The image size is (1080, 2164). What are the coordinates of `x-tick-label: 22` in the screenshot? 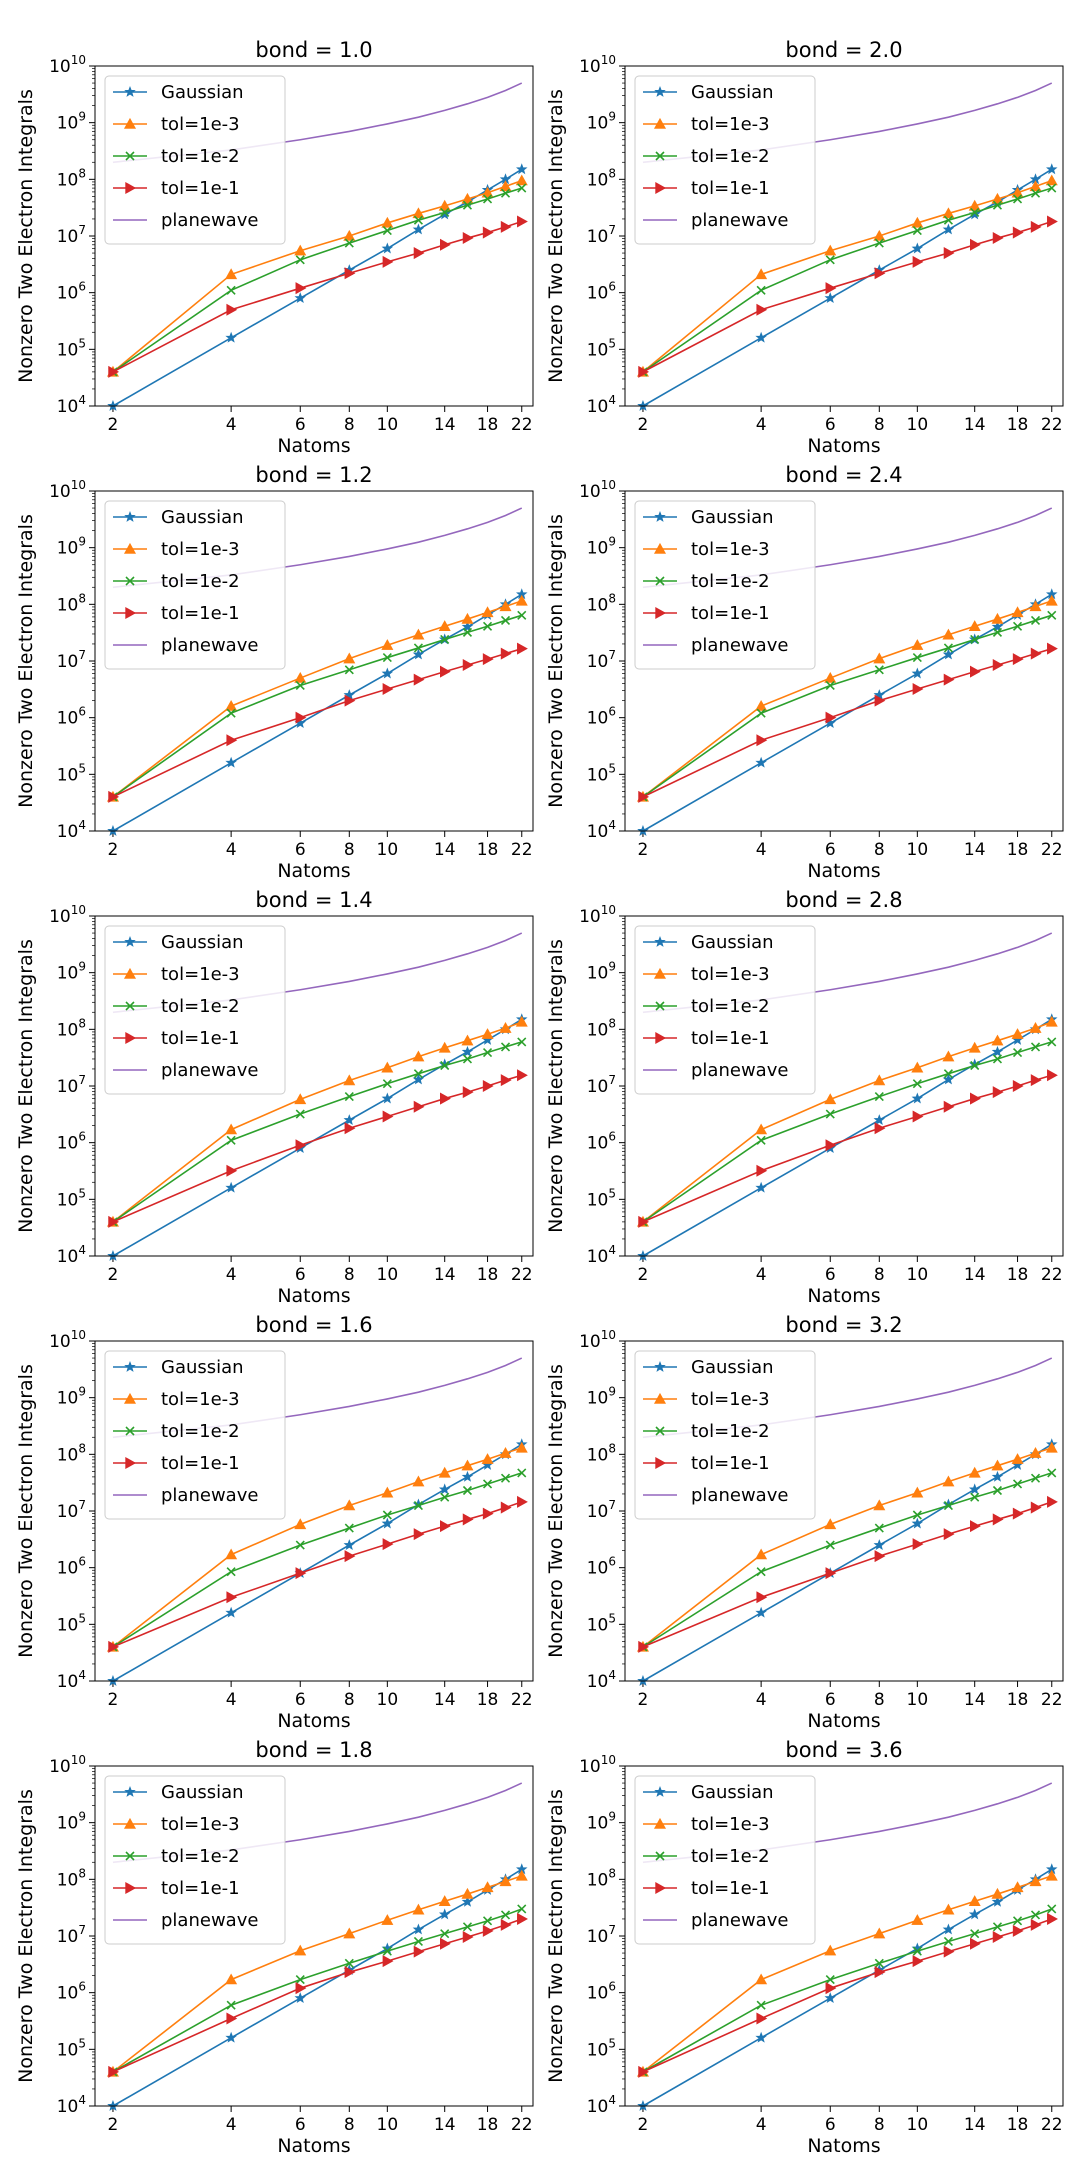 It's located at (1052, 850).